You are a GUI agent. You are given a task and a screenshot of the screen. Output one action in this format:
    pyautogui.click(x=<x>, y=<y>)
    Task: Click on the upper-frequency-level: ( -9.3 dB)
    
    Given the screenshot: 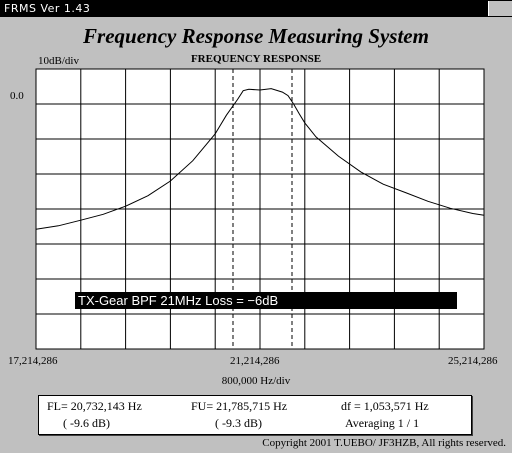 What is the action you would take?
    pyautogui.click(x=238, y=423)
    